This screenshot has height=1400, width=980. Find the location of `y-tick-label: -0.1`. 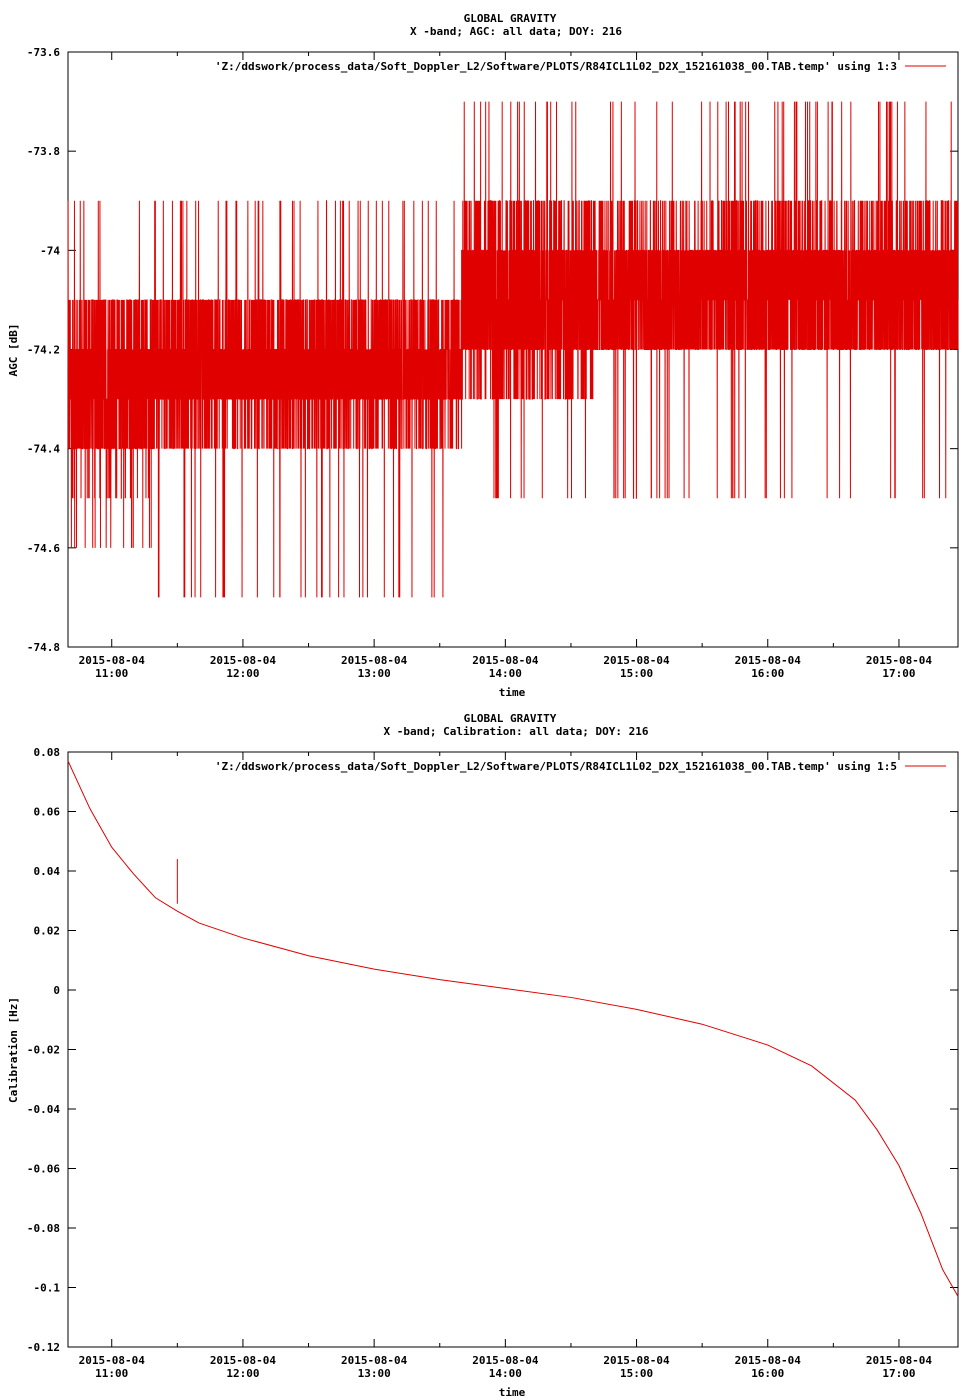

y-tick-label: -0.1 is located at coordinates (47, 1288).